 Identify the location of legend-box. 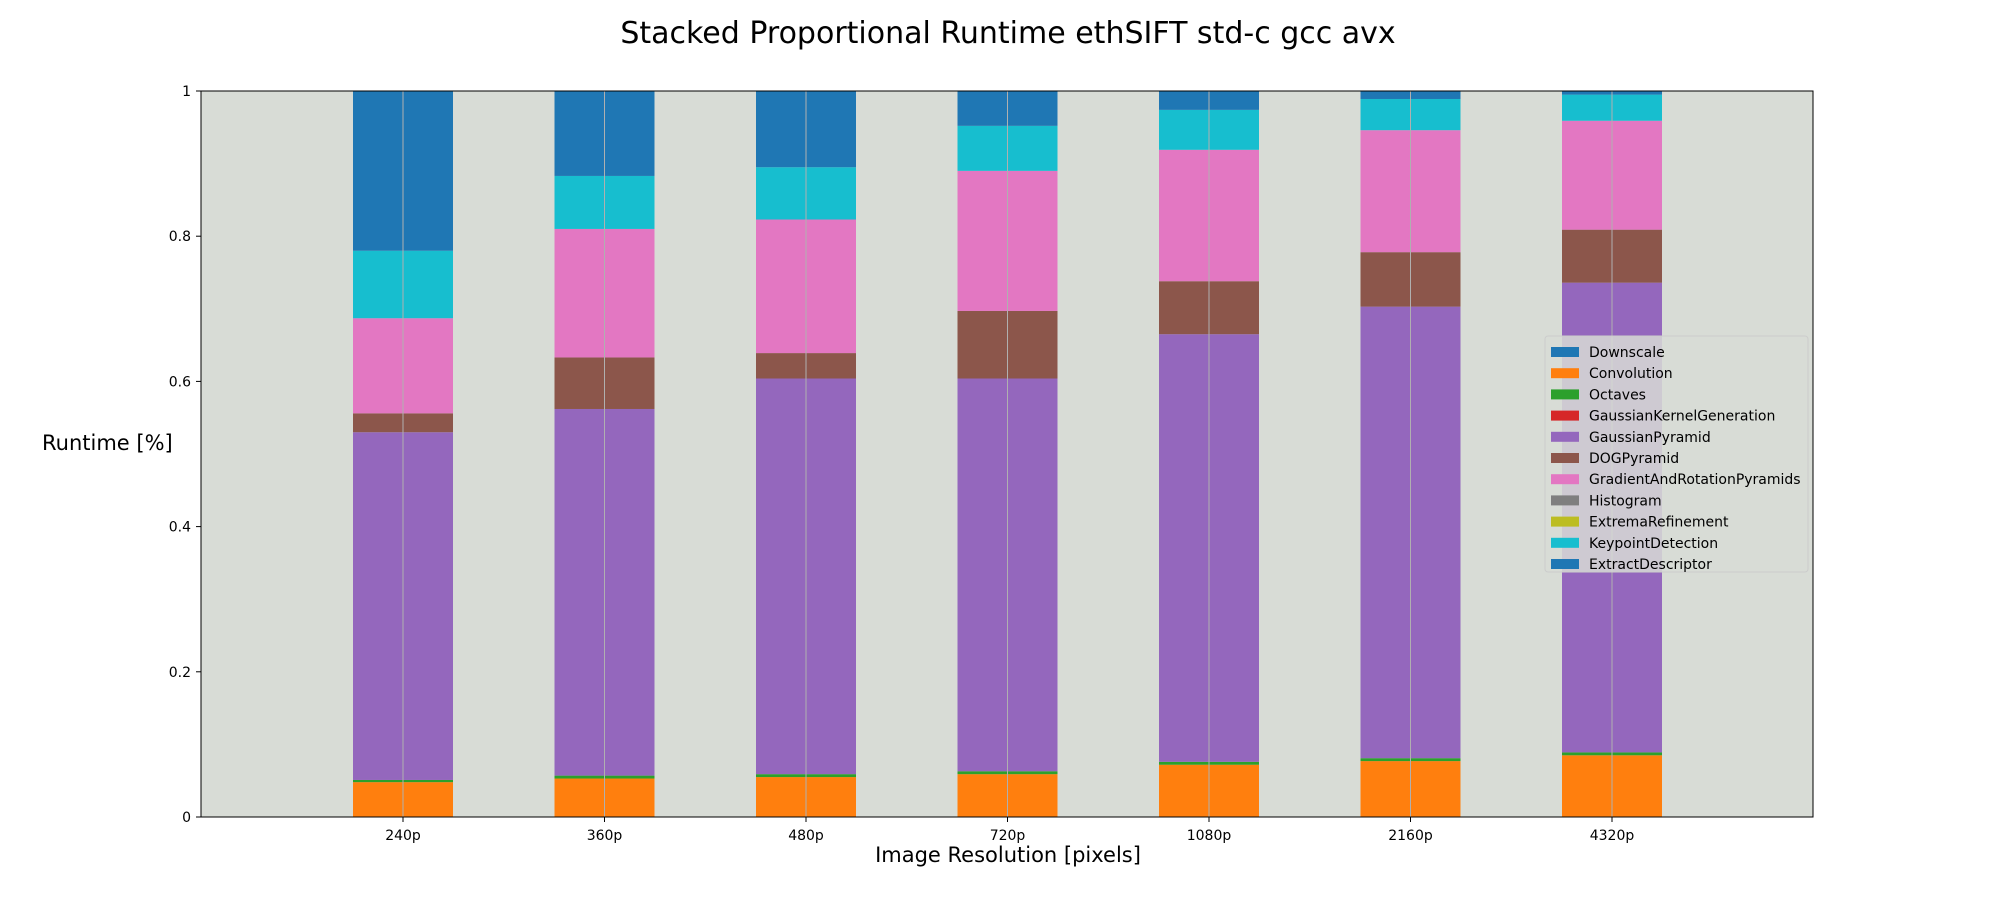
(1676, 454).